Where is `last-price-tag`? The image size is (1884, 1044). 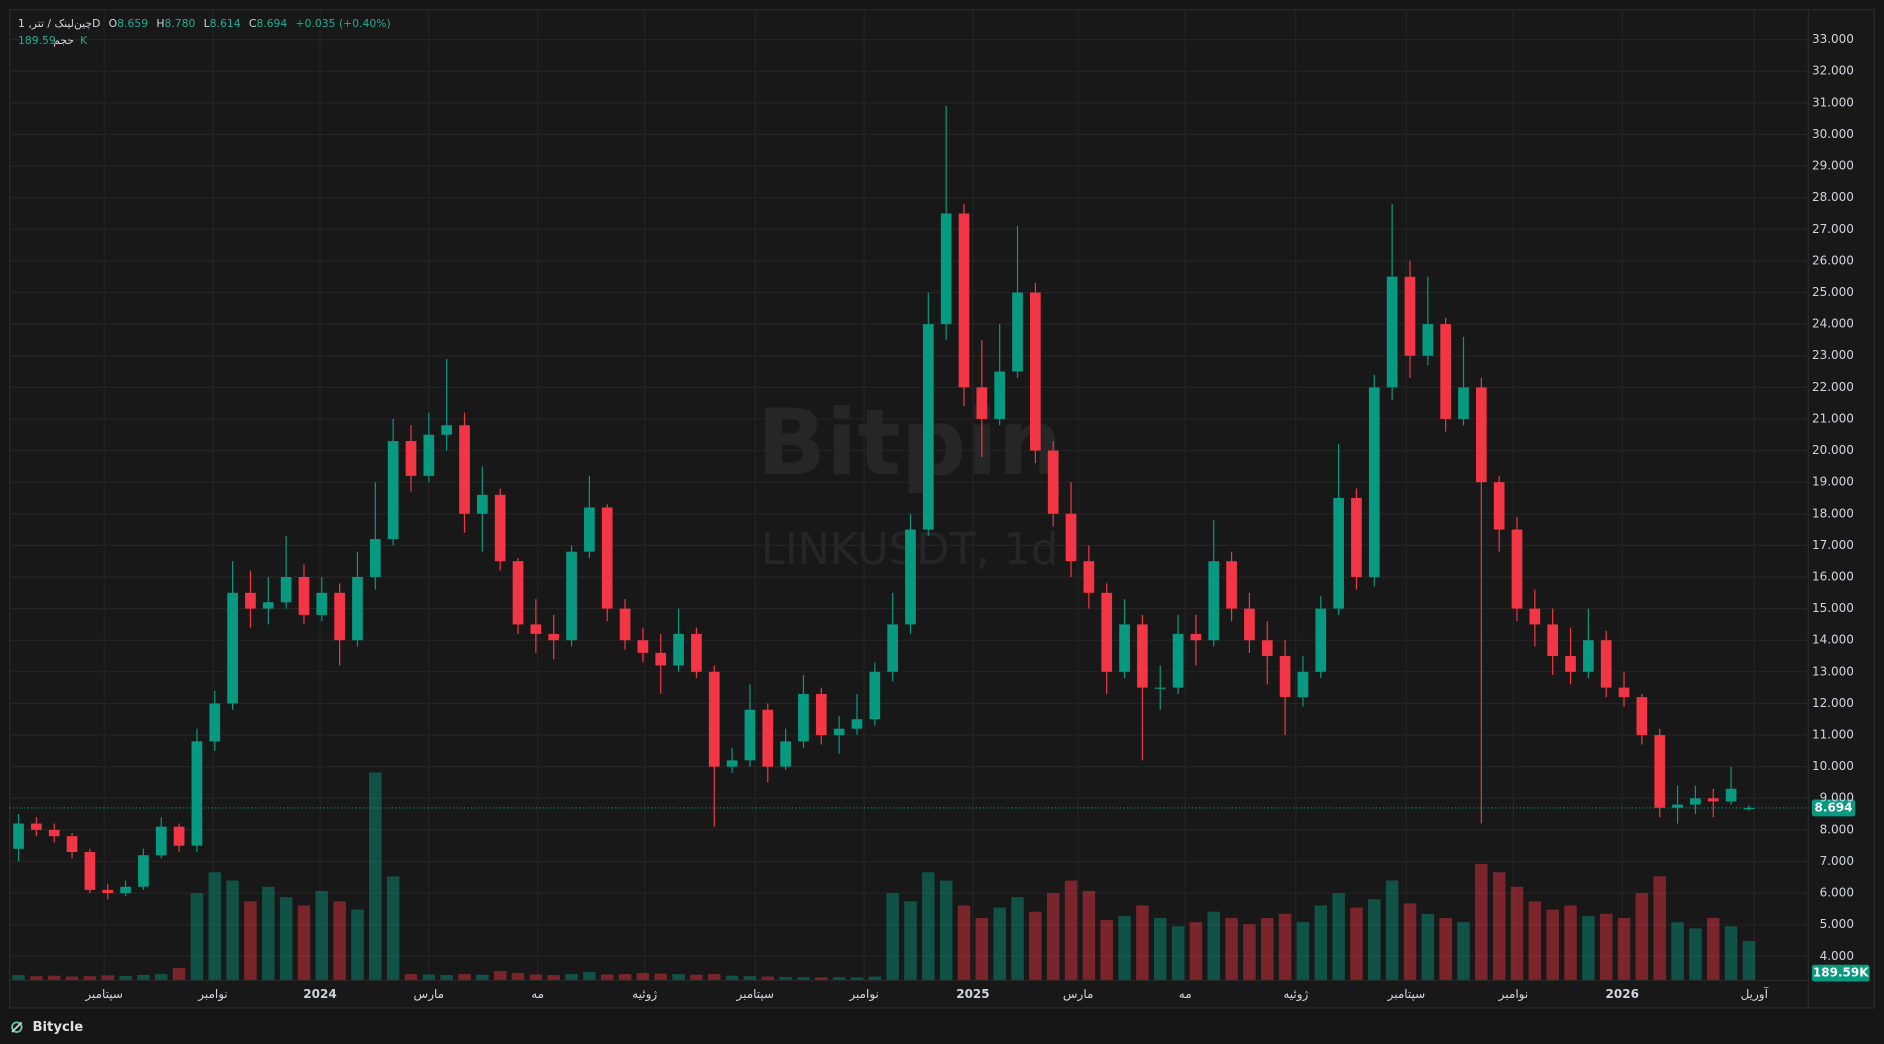
last-price-tag is located at coordinates (1833, 808).